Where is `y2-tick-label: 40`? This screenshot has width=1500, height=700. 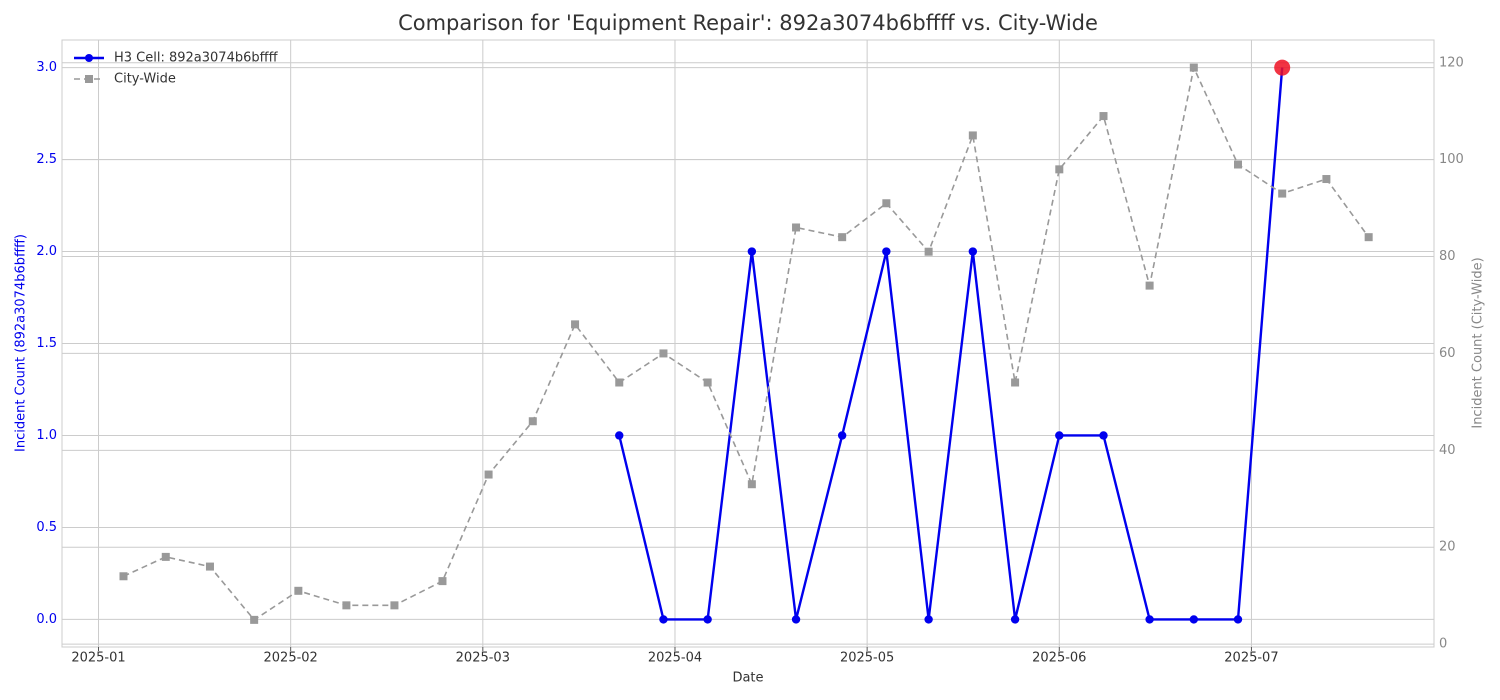 y2-tick-label: 40 is located at coordinates (1447, 450).